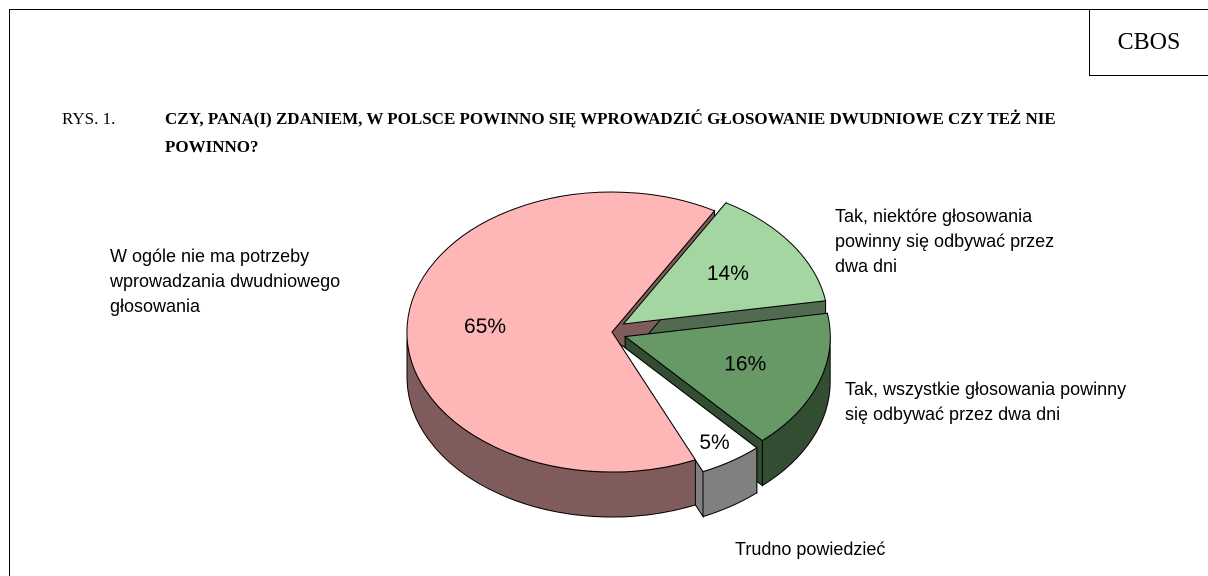  I want to click on figure-label: RYS. 1., so click(89, 118).